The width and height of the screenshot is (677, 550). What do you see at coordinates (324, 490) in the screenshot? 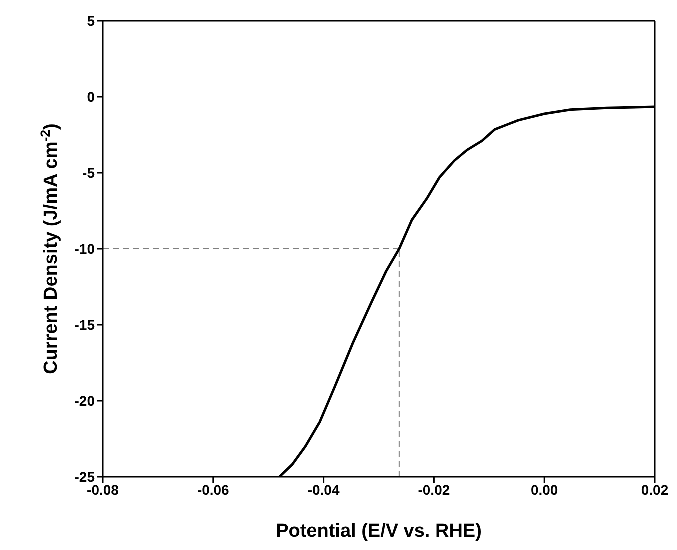
I see `x-tick-label: -0.04` at bounding box center [324, 490].